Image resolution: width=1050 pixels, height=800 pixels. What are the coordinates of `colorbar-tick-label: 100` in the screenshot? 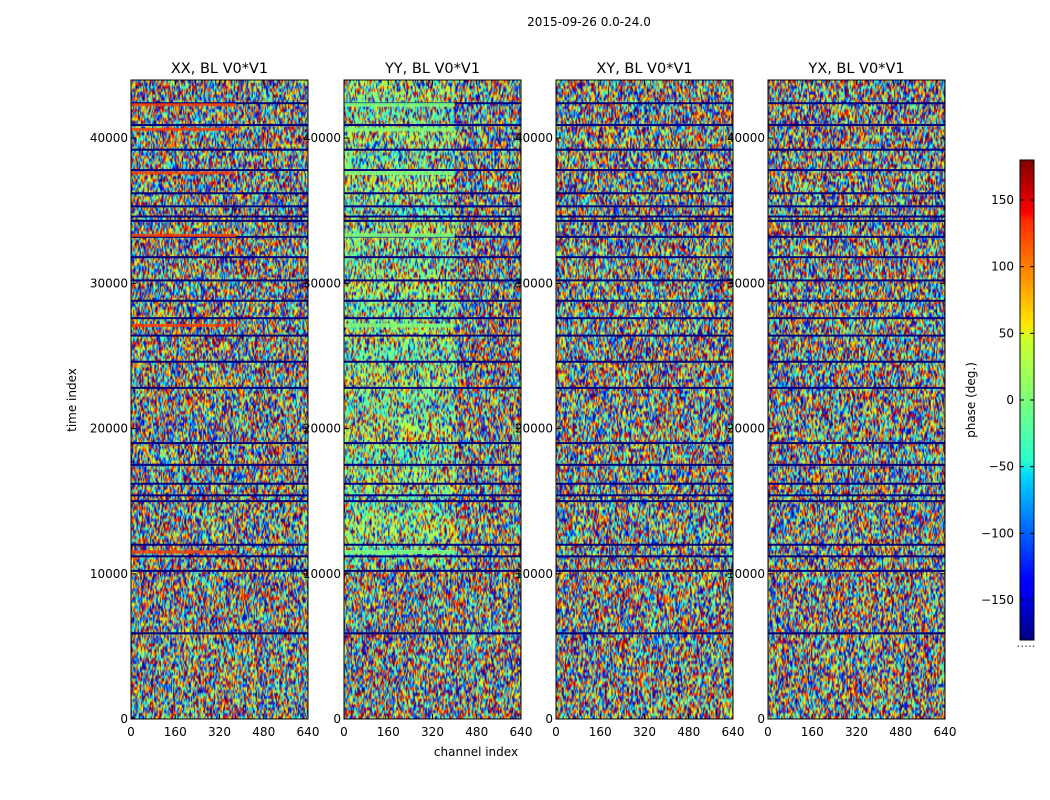 It's located at (1002, 267).